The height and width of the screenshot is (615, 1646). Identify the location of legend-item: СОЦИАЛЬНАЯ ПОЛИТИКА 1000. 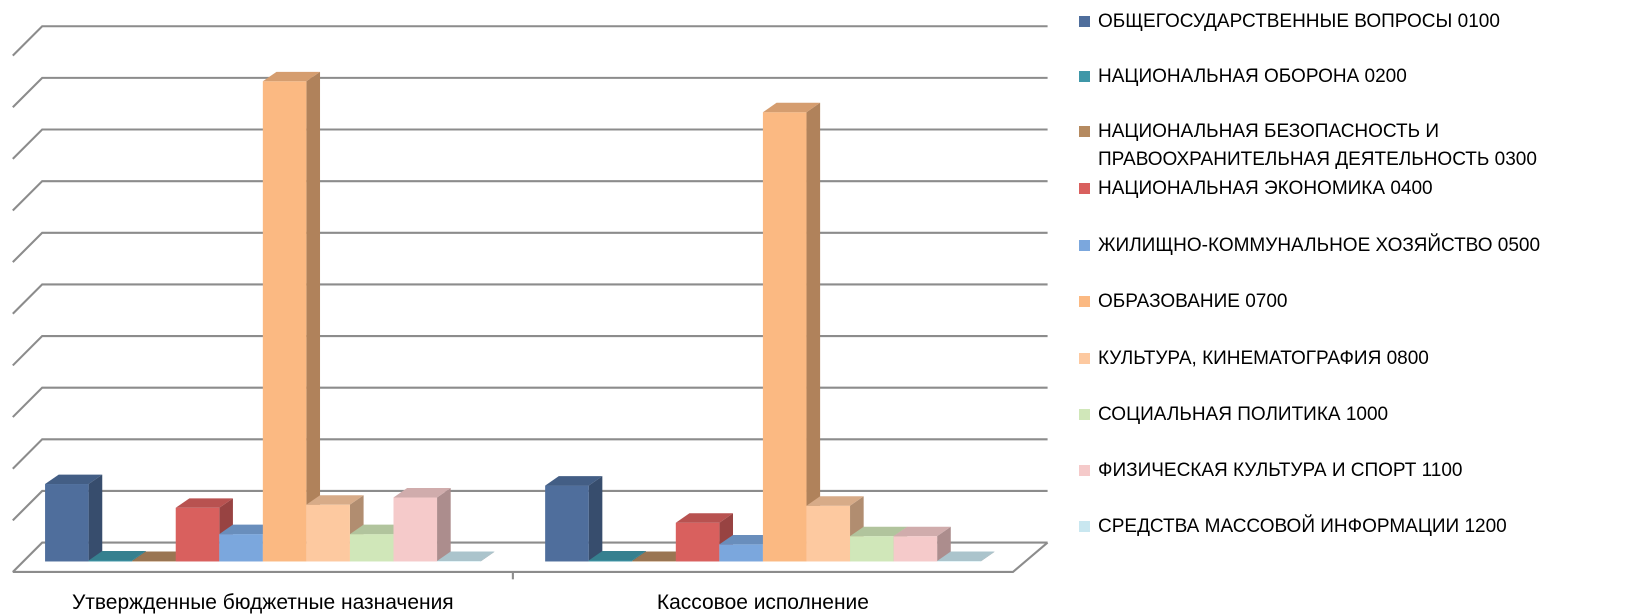
(1359, 415).